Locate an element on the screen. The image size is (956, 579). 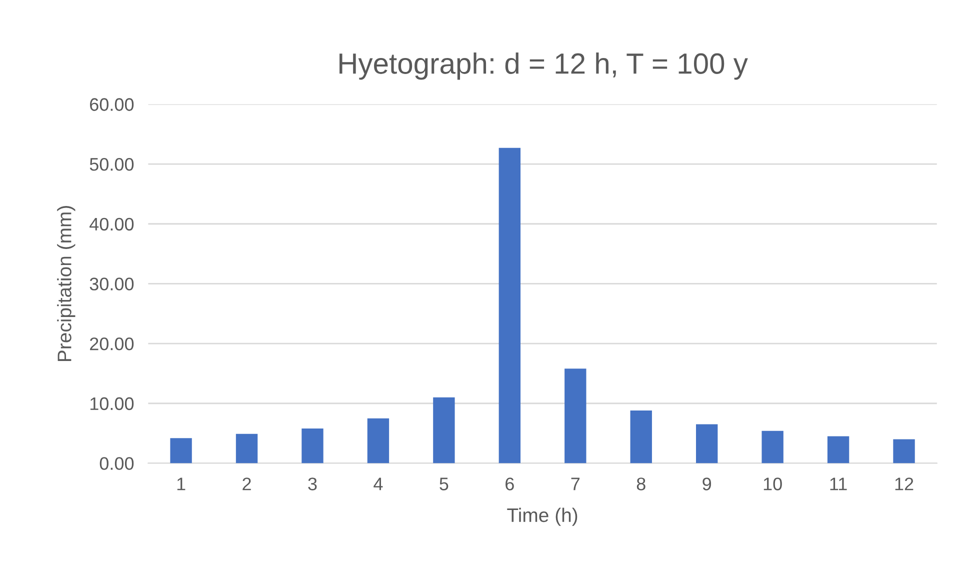
y-tick-label: 40.00 is located at coordinates (112, 224).